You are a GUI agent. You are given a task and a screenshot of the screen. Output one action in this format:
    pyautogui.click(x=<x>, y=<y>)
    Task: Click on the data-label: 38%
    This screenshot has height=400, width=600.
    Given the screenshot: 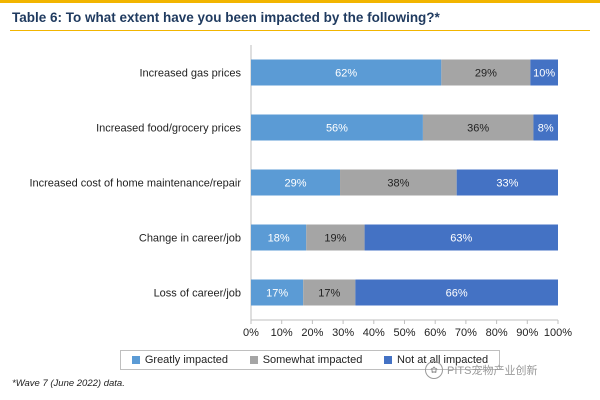 What is the action you would take?
    pyautogui.click(x=398, y=184)
    